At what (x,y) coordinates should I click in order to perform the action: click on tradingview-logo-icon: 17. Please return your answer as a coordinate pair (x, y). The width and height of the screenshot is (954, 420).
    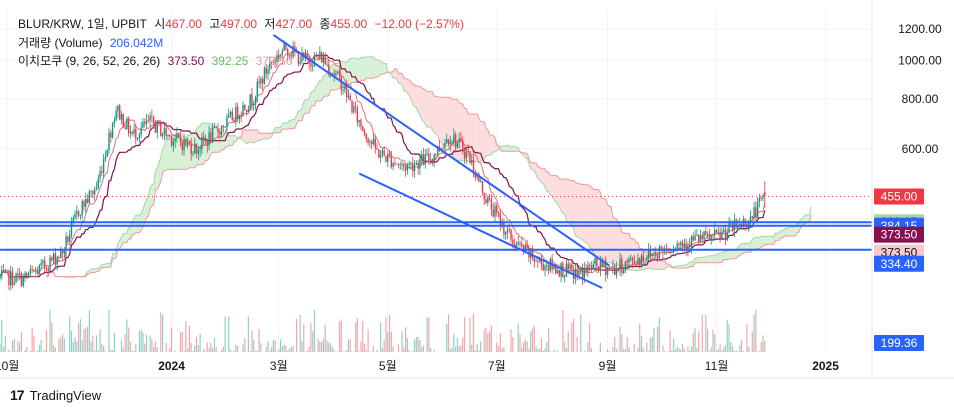
    Looking at the image, I should click on (17, 395).